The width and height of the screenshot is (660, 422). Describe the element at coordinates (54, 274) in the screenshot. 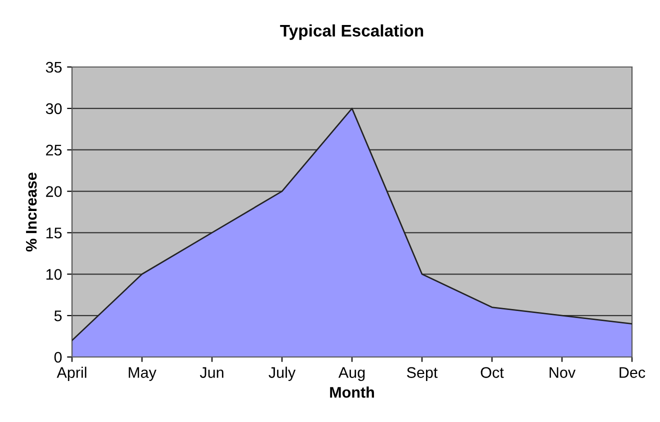

I see `y-tick-label: 10` at that location.